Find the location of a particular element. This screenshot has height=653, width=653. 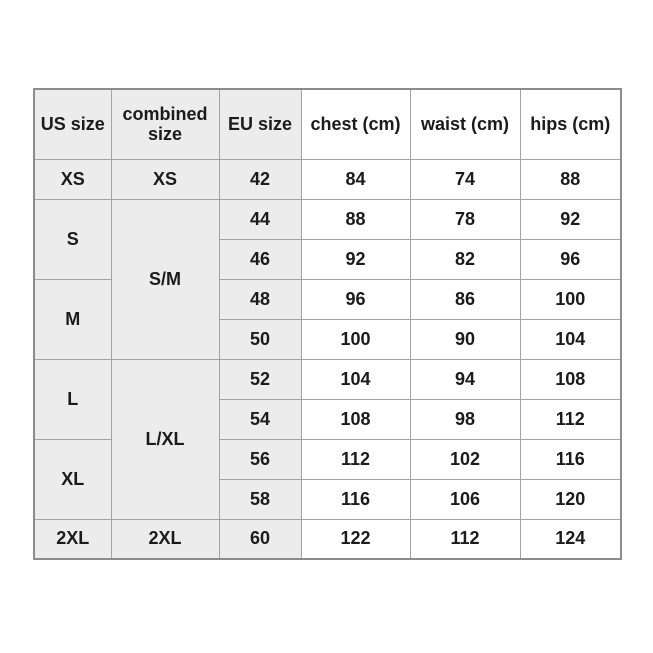

hips-cell: 96 is located at coordinates (570, 259).